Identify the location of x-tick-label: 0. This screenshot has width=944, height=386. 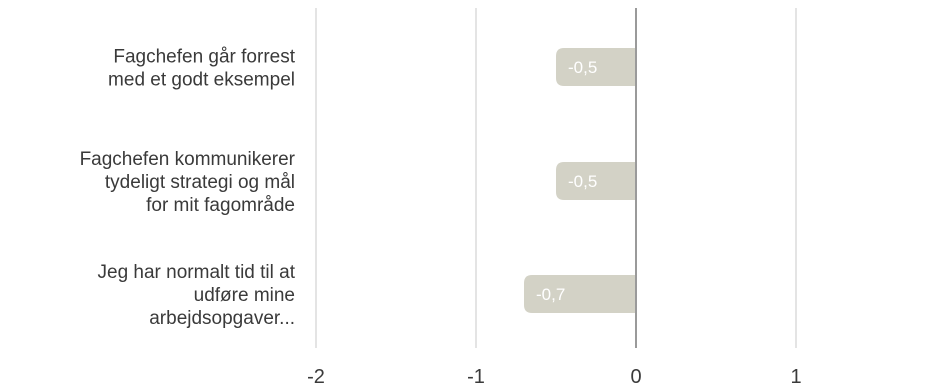
(635, 376).